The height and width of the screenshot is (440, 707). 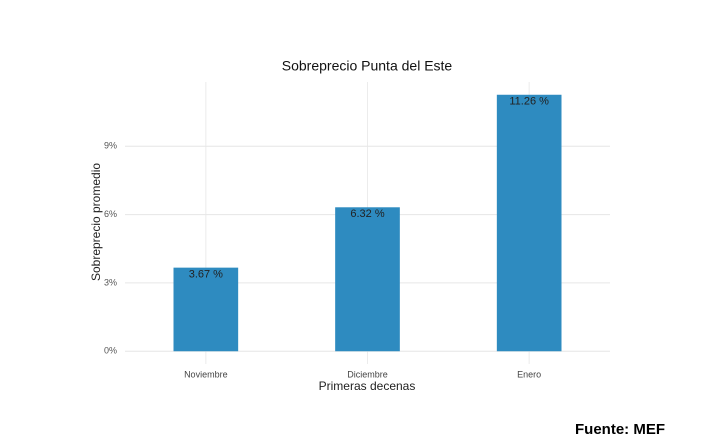 I want to click on x-tick-label: Diciembre, so click(x=367, y=374).